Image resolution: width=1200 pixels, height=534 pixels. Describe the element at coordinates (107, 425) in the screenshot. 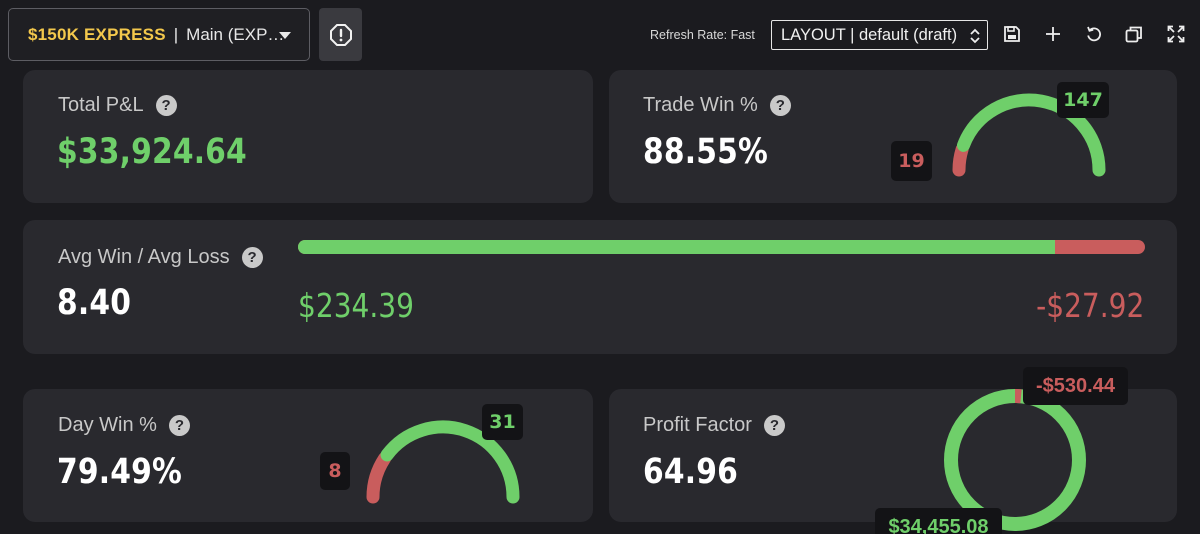

I see `day-win-label: Day Win %` at that location.